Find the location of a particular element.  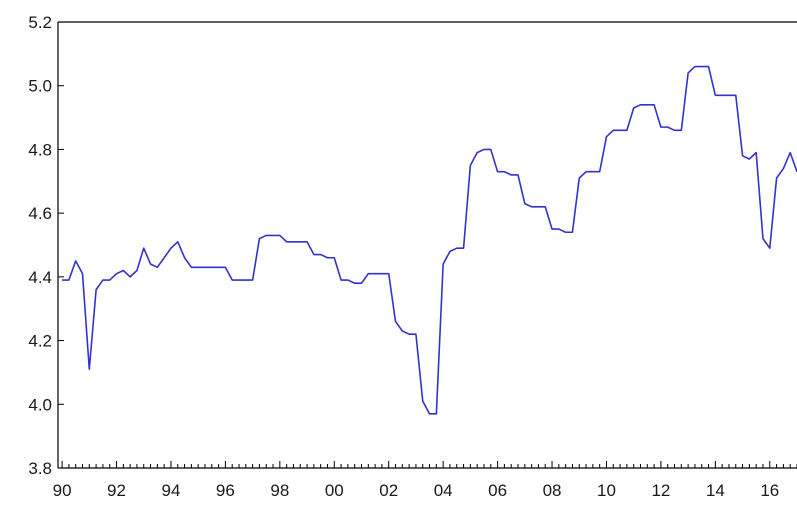

x-tick-label: 00 is located at coordinates (334, 490).